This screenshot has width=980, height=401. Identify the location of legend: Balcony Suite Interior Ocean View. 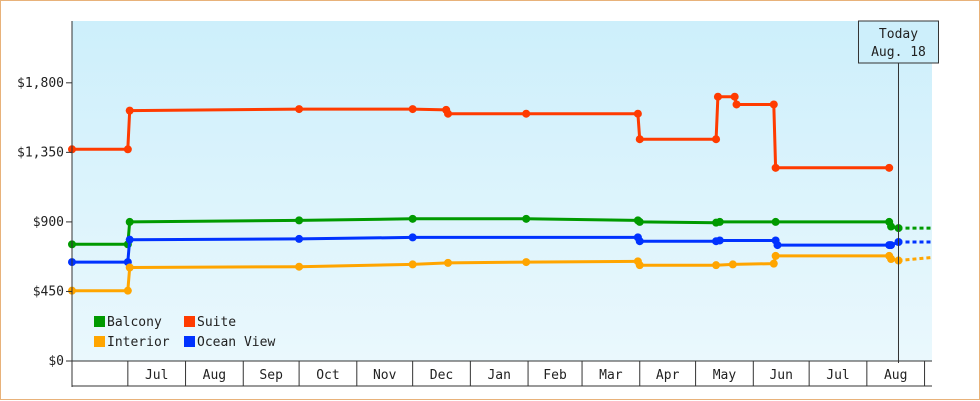
(184, 332).